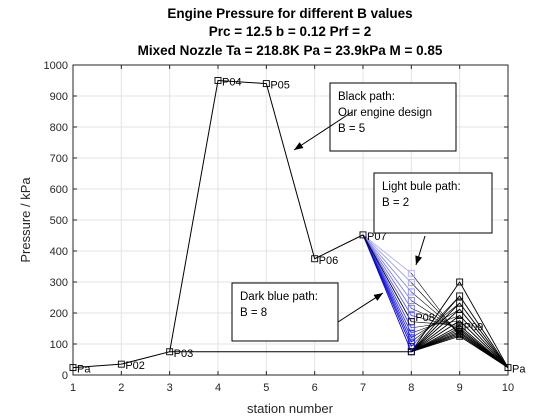 Image resolution: width=560 pixels, height=420 pixels. What do you see at coordinates (59, 159) in the screenshot?
I see `y-tick-label: 700` at bounding box center [59, 159].